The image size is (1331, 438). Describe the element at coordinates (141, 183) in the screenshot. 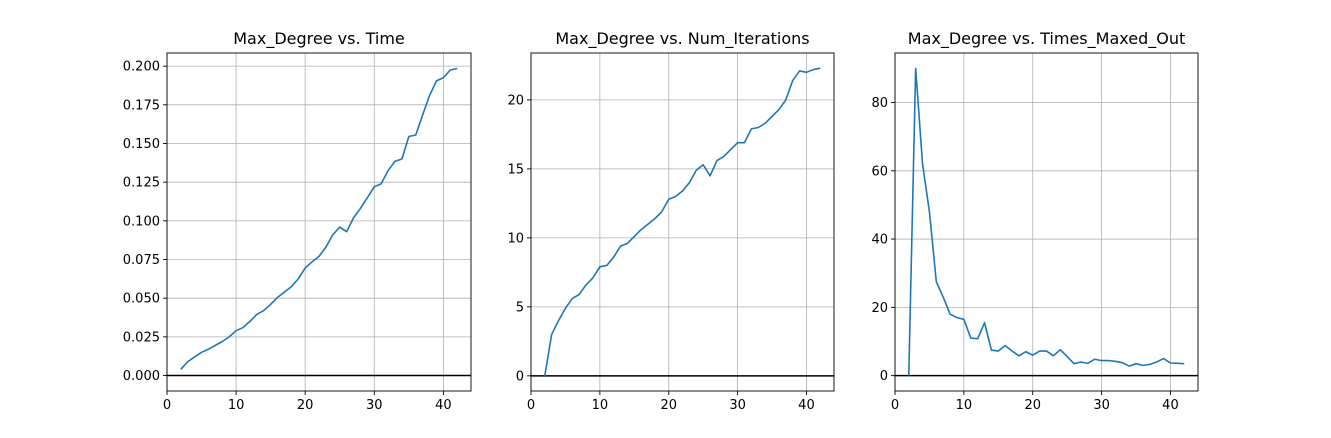

I see `y-tick-label: 0.125` at that location.